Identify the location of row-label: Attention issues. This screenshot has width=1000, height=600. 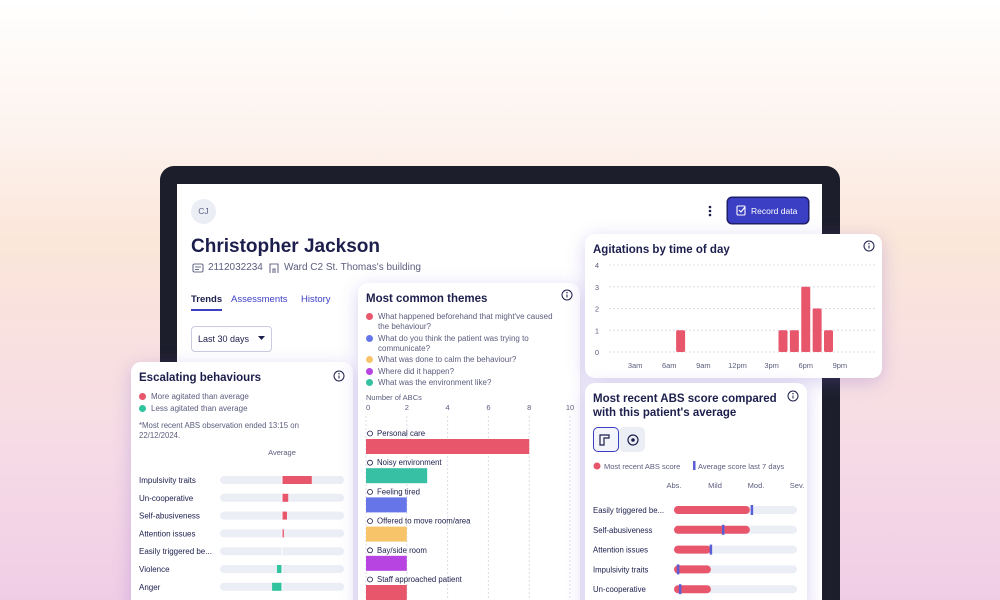
(620, 550).